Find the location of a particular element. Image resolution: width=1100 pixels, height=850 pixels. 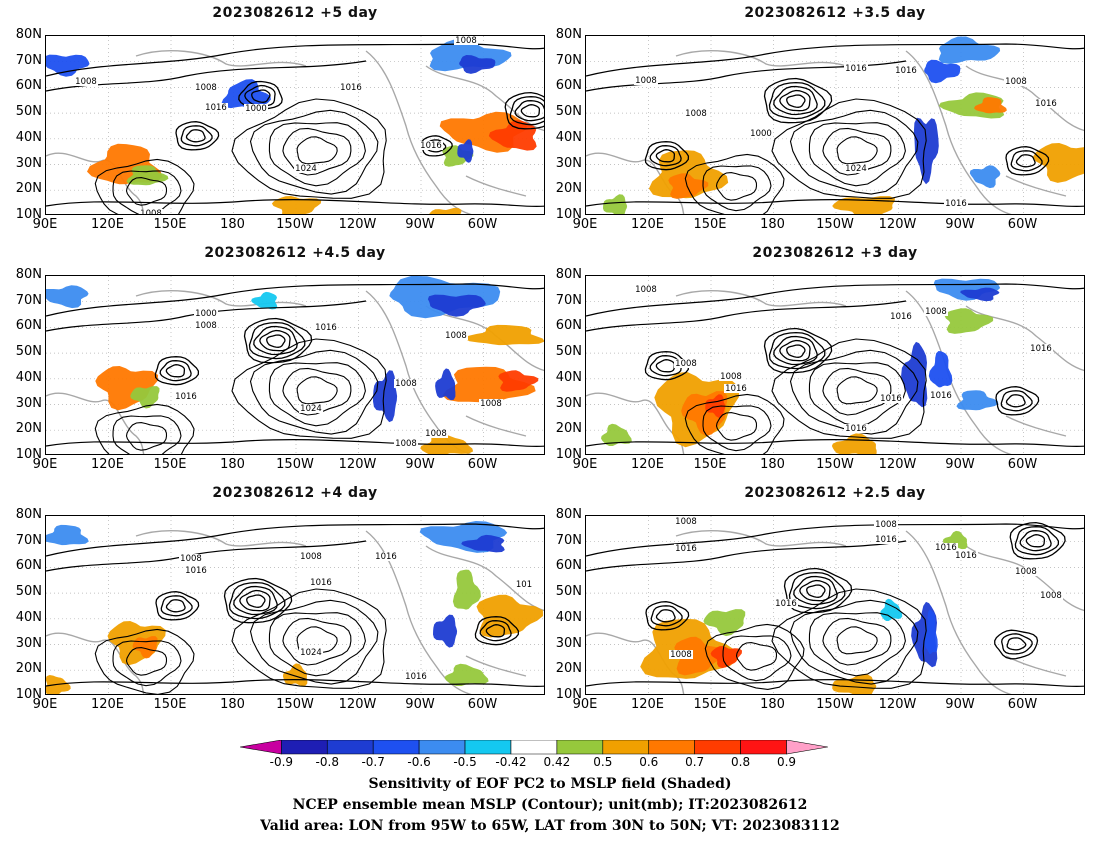

colorbar-tick-label: -0.5 is located at coordinates (465, 762).